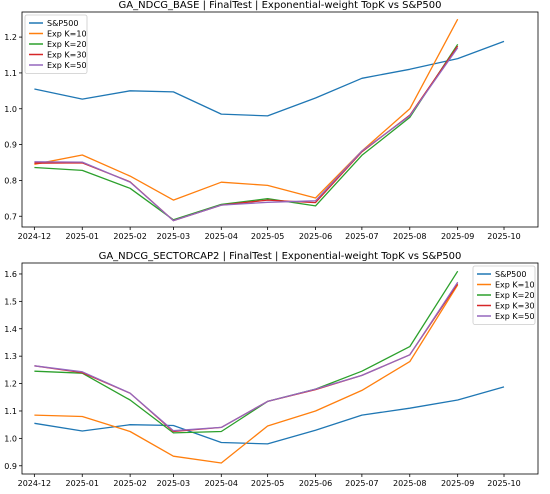 The image size is (550, 494). I want to click on y-tick-label: 1.3, so click(10, 356).